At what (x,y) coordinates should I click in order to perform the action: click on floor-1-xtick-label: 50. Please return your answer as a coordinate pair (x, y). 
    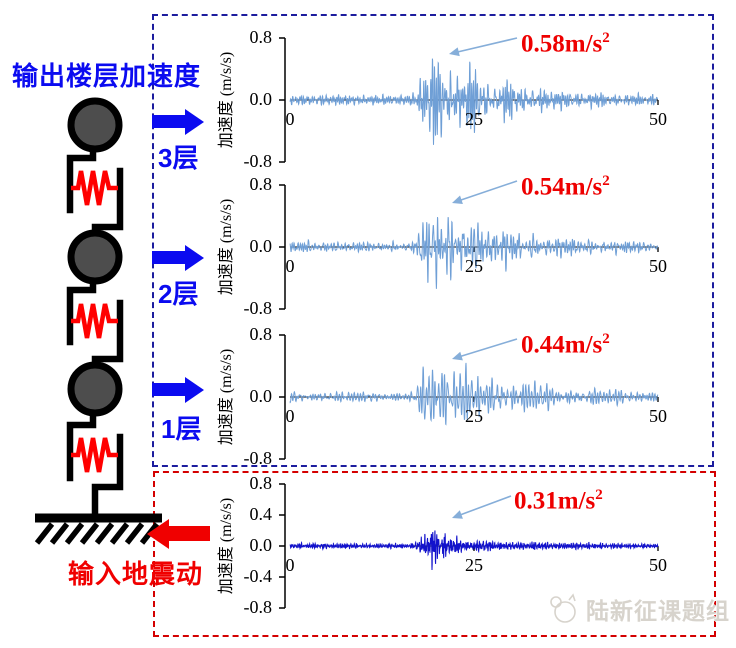
    Looking at the image, I should click on (658, 416).